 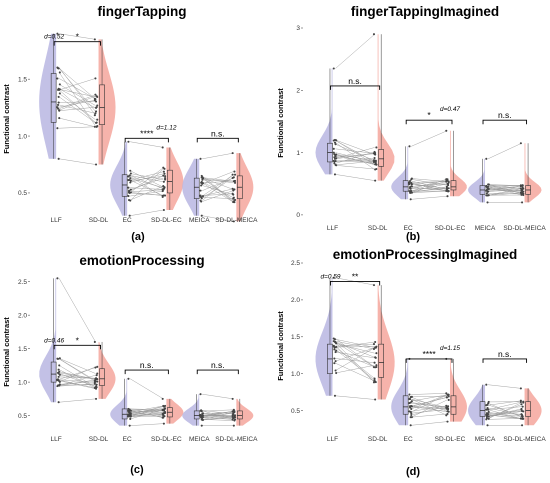 What do you see at coordinates (280, 123) in the screenshot?
I see `y-axis-label: Functional contrast` at bounding box center [280, 123].